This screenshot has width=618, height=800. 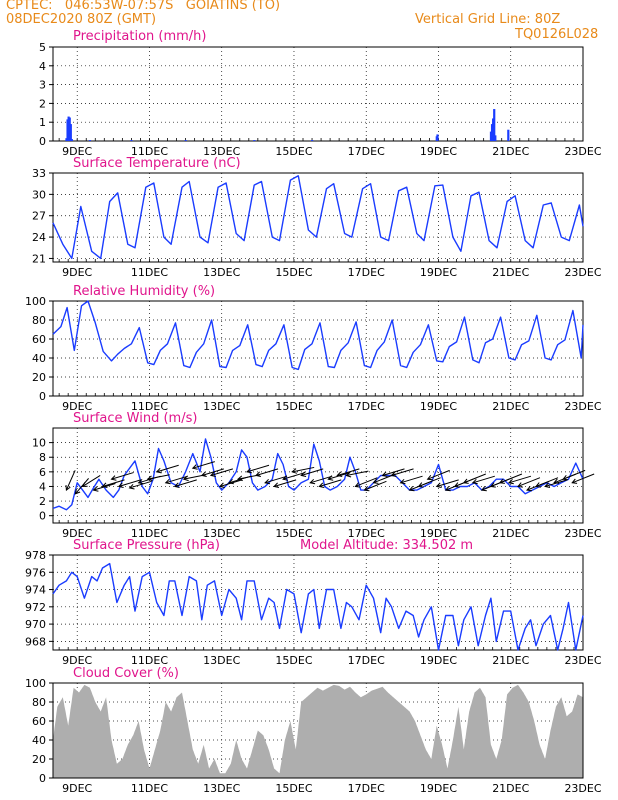 What do you see at coordinates (39, 237) in the screenshot?
I see `surface-temperature-nc-ytick-label: 24` at bounding box center [39, 237].